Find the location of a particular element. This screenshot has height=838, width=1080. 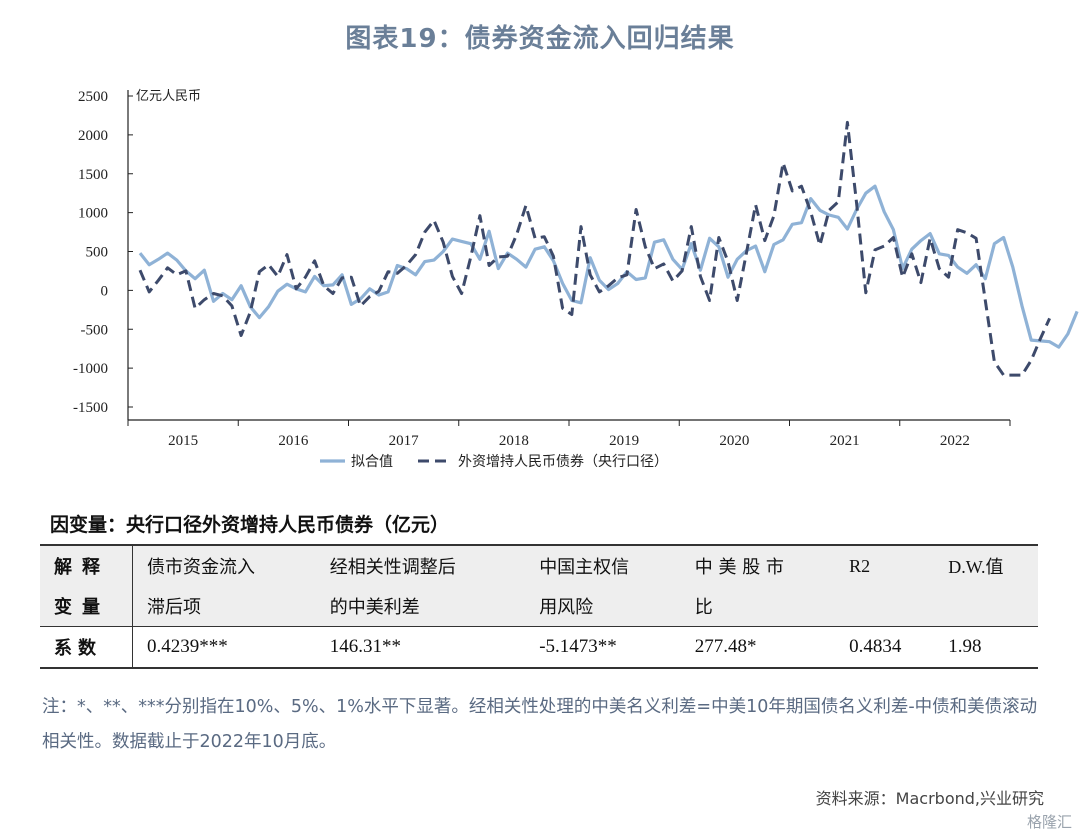

header-cell: 用风险 is located at coordinates (603, 606).